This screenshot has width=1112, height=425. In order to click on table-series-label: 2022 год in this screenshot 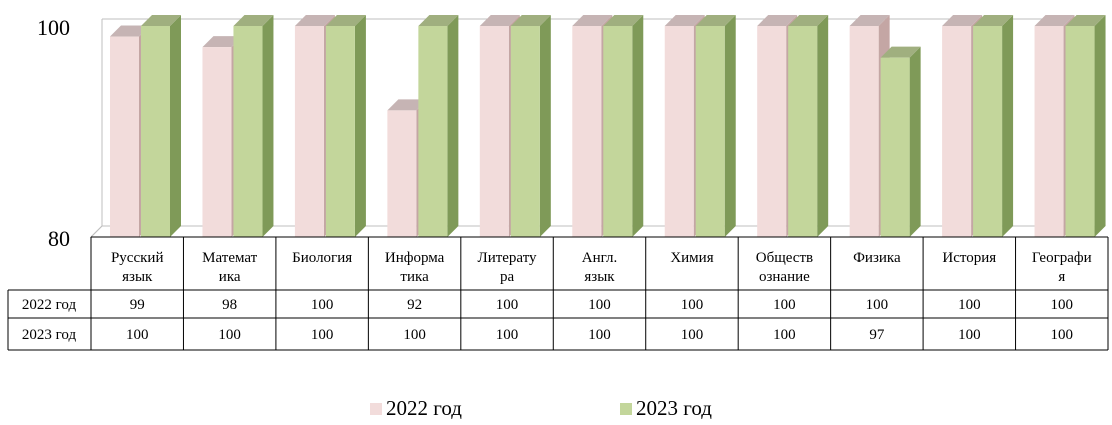, I will do `click(49, 305)`.